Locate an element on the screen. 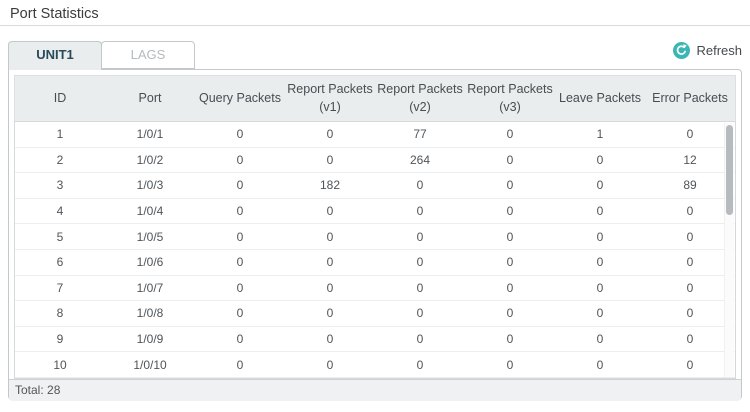 This screenshot has width=750, height=412. tab-bar: UNIT1 LAGS is located at coordinates (101, 55).